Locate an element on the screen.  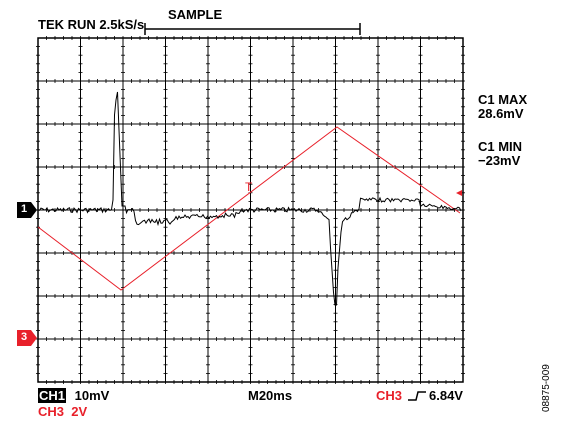
figure-id: 08875-009 is located at coordinates (546, 388).